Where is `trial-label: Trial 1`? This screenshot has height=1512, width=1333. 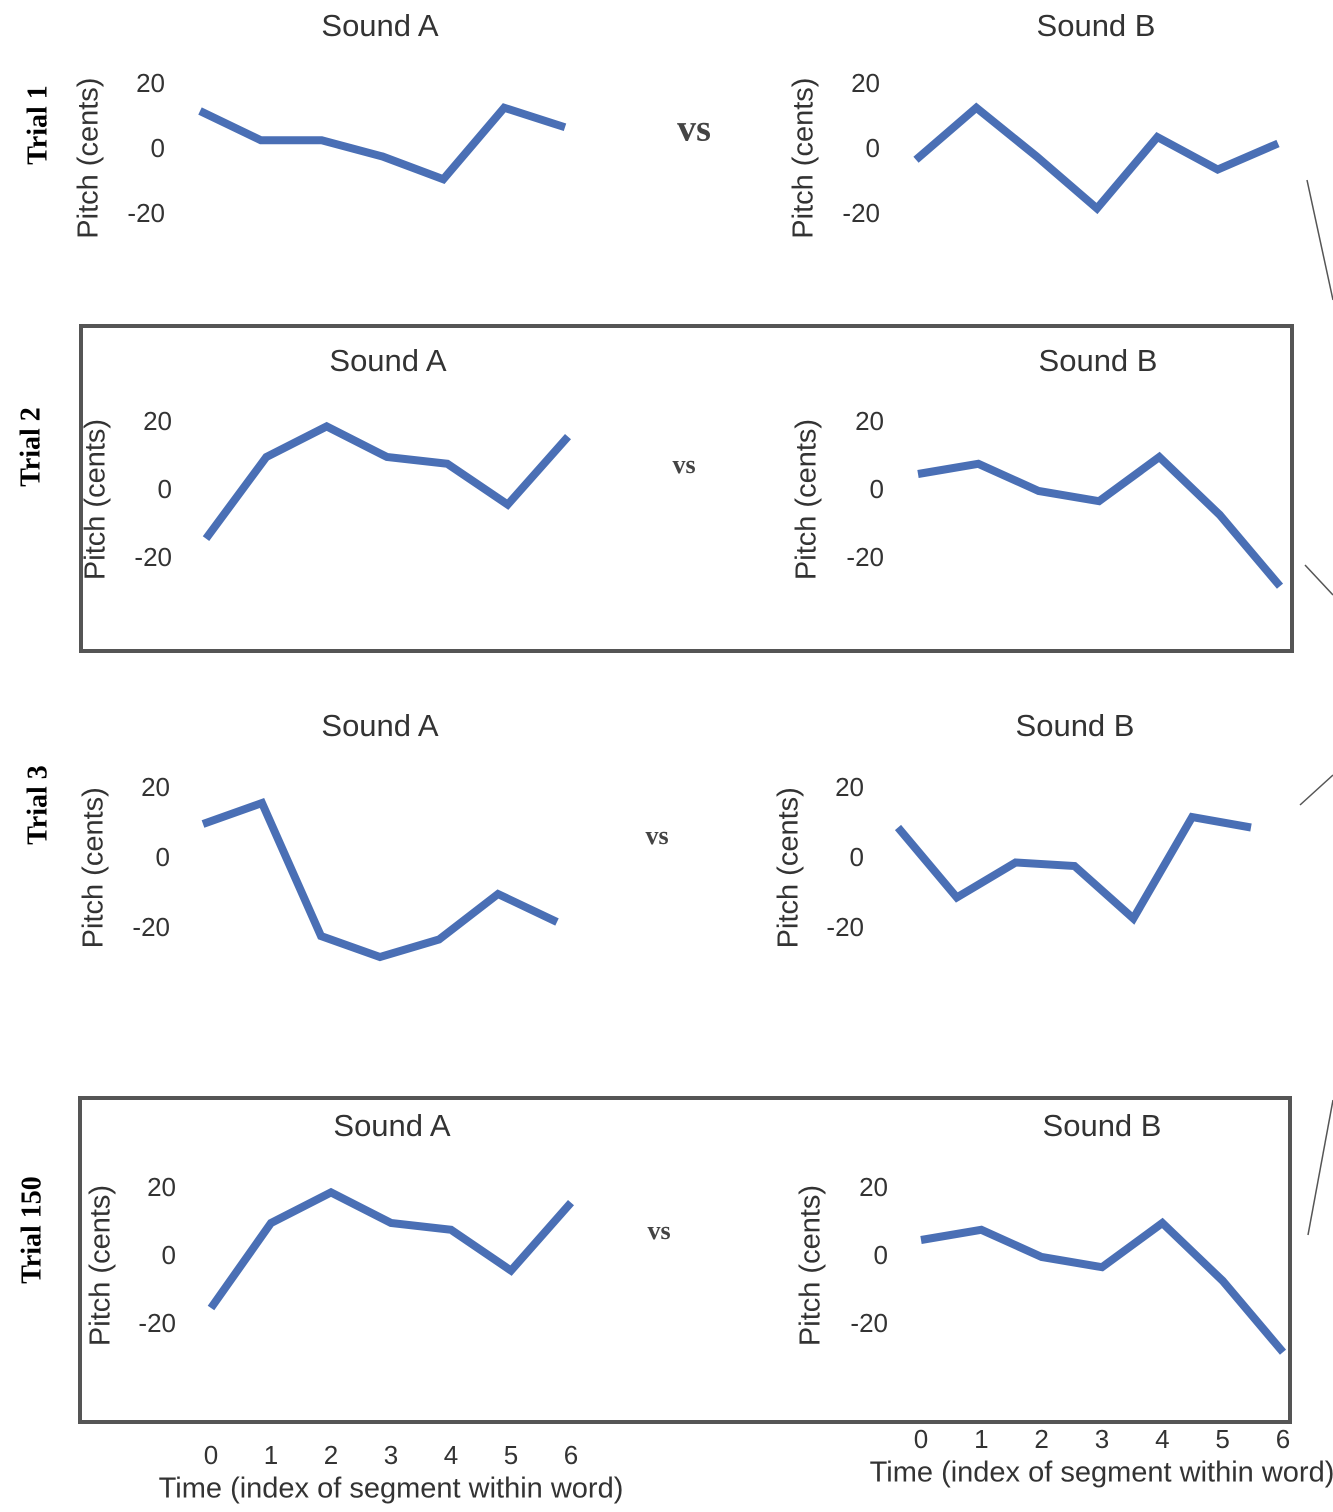
trial-label: Trial 1 is located at coordinates (37, 125).